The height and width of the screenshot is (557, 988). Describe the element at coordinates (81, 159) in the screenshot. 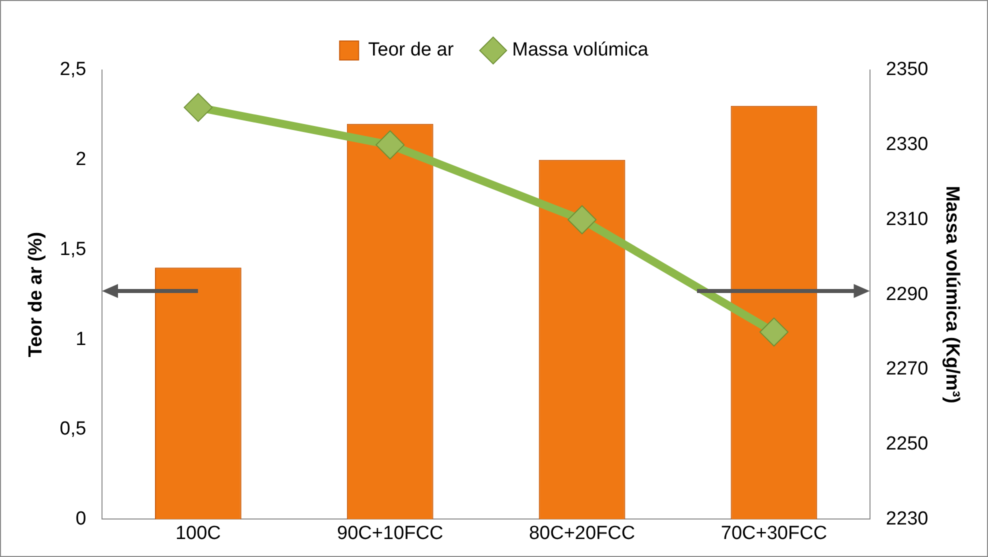

I see `y-tick-label: 2` at that location.